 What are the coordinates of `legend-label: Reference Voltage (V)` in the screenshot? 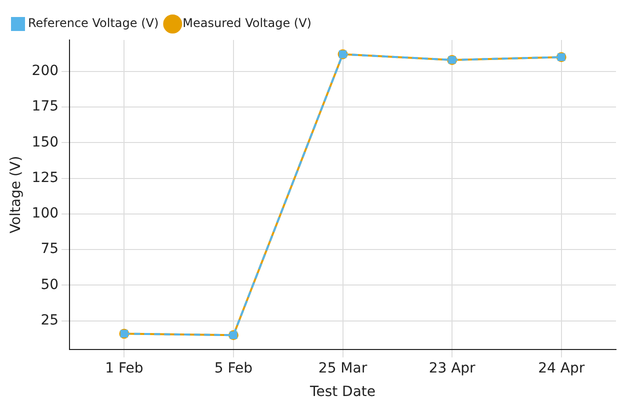 It's located at (93, 23).